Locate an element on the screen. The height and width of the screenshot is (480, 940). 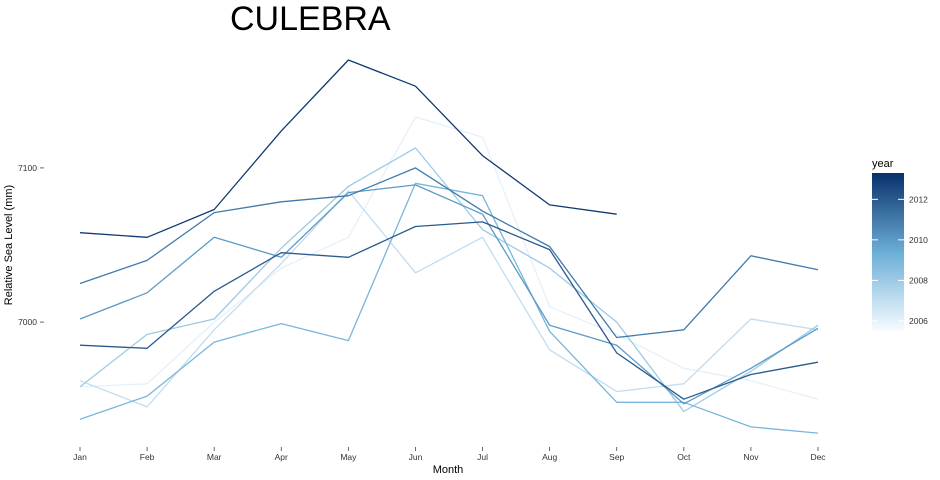
legend-tick-label: 2006 is located at coordinates (918, 321).